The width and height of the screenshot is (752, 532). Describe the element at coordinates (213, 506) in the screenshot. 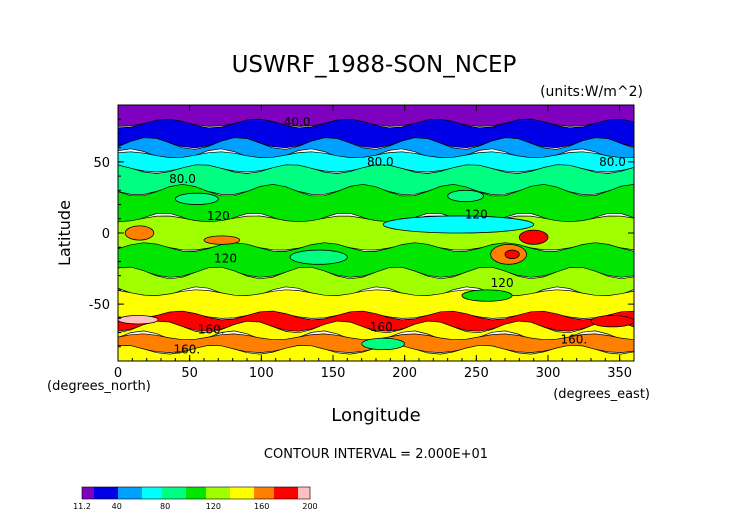

I see `colorbar-tick-label: 120` at that location.